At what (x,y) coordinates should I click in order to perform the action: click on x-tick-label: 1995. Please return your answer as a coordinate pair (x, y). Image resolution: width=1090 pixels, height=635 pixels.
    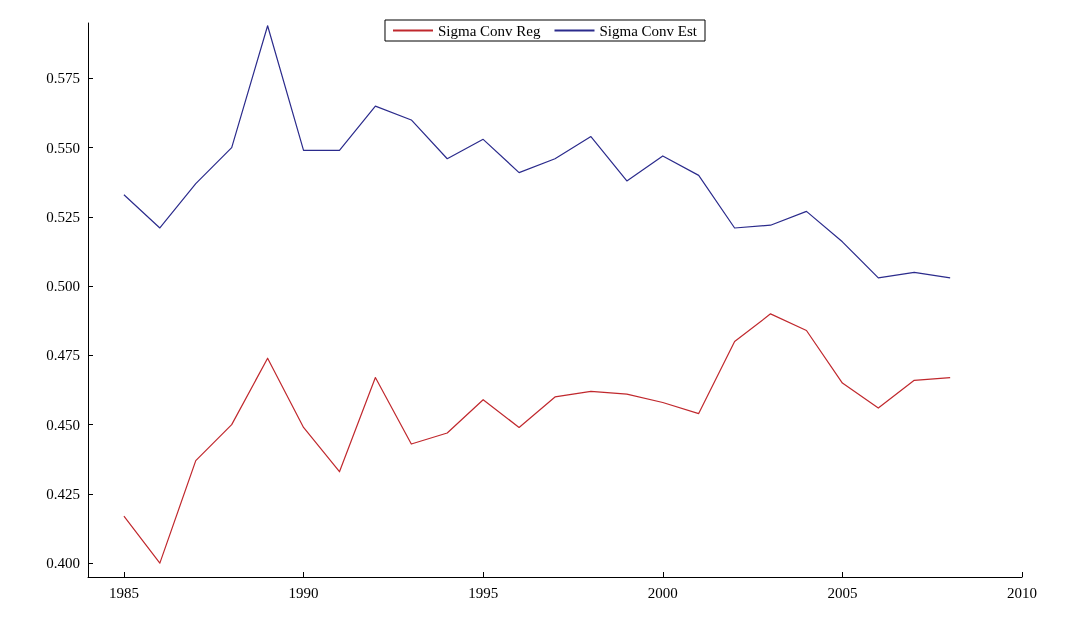
    Looking at the image, I should click on (483, 592).